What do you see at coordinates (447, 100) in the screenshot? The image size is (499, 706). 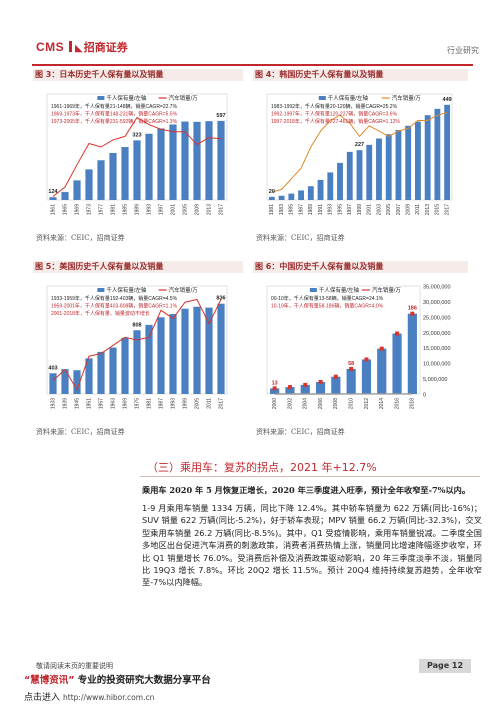 I see `point-label: 449` at bounding box center [447, 100].